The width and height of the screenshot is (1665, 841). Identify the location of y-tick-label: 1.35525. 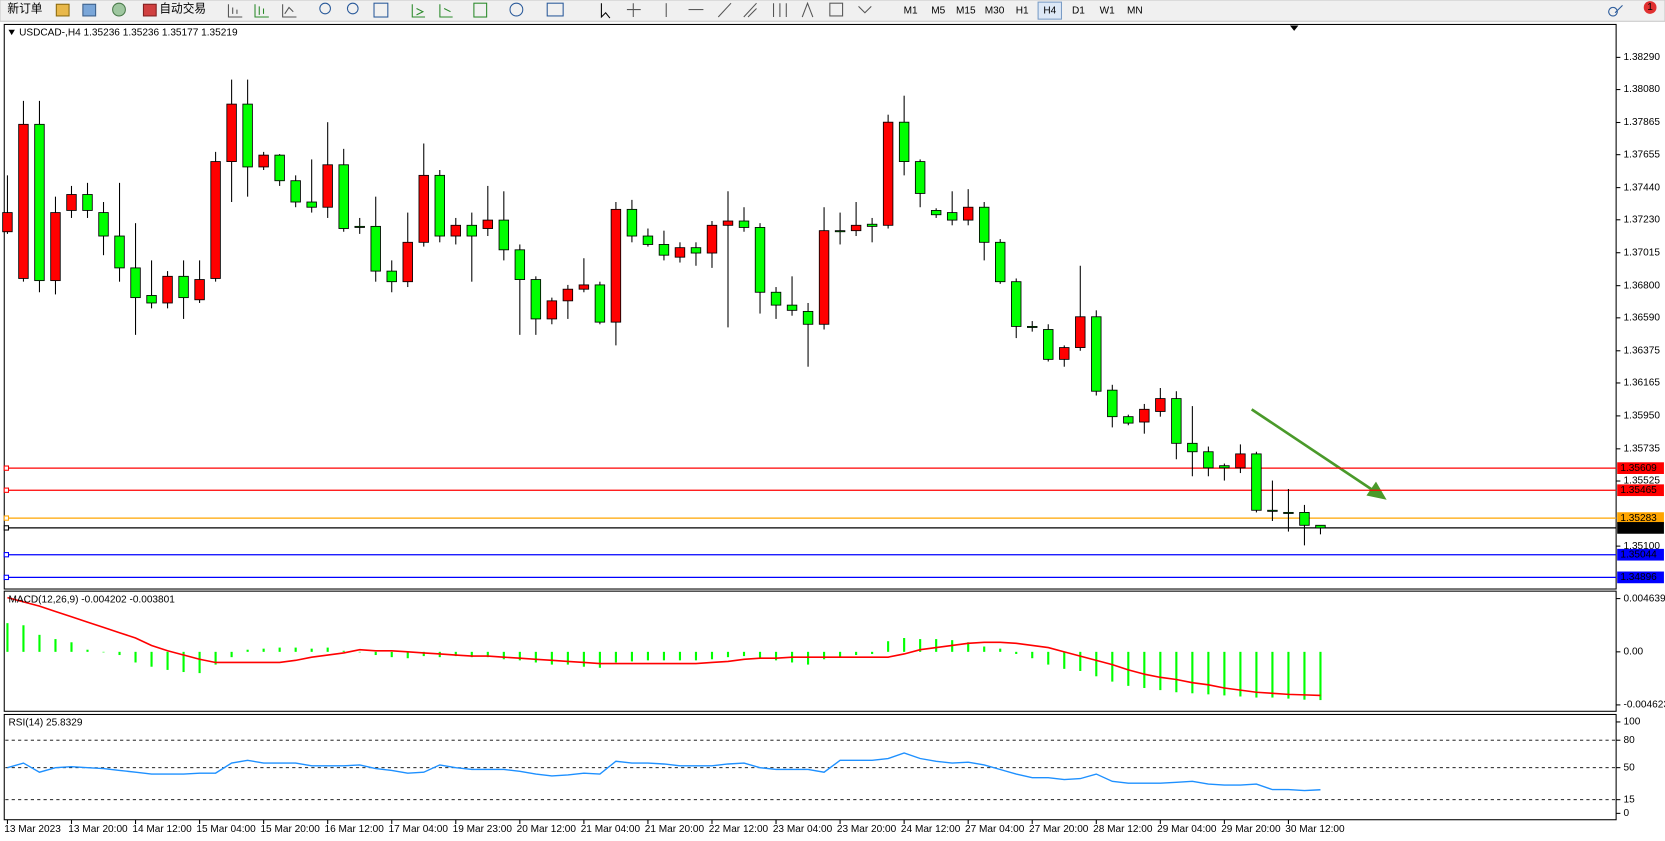
(1642, 481).